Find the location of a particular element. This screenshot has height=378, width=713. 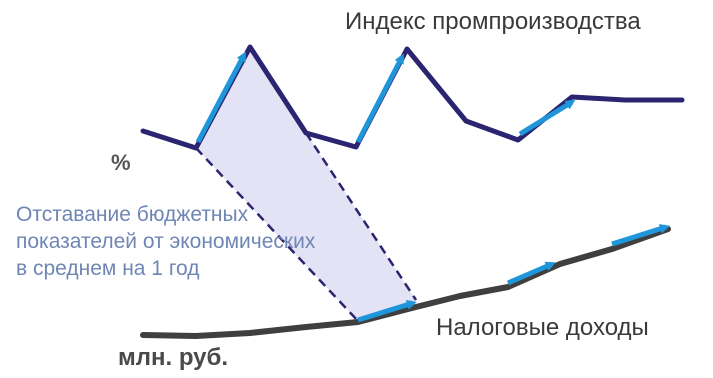

percent-unit-label: % is located at coordinates (121, 162).